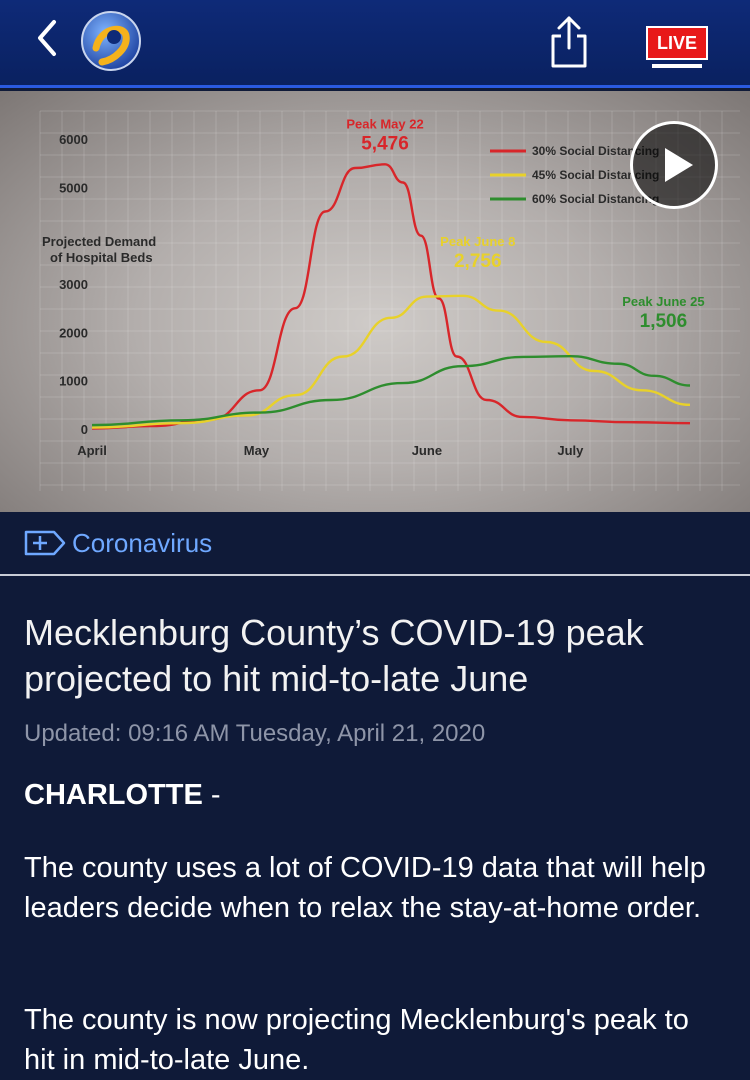 This screenshot has height=1080, width=750. Describe the element at coordinates (385, 143) in the screenshot. I see `peak-value: 5,476` at that location.